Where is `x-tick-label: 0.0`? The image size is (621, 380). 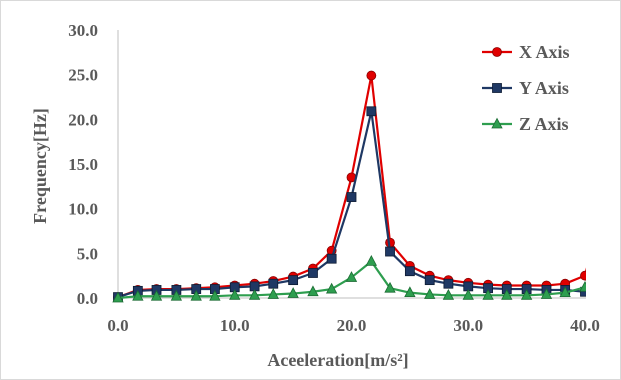 x-tick-label: 0.0 is located at coordinates (117, 325).